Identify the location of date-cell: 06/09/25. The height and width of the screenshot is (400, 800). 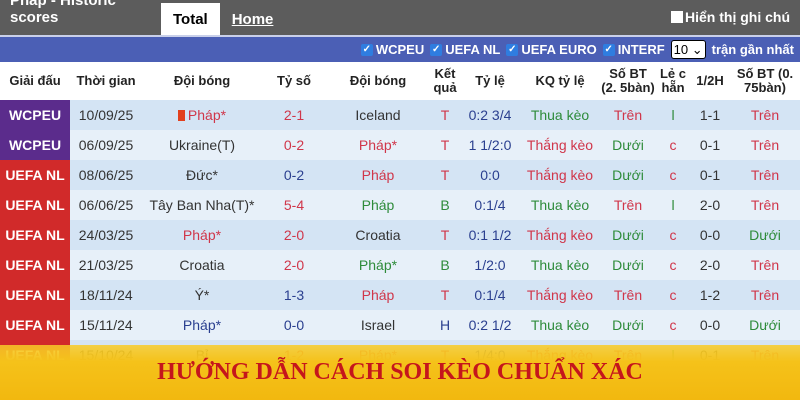
(106, 145).